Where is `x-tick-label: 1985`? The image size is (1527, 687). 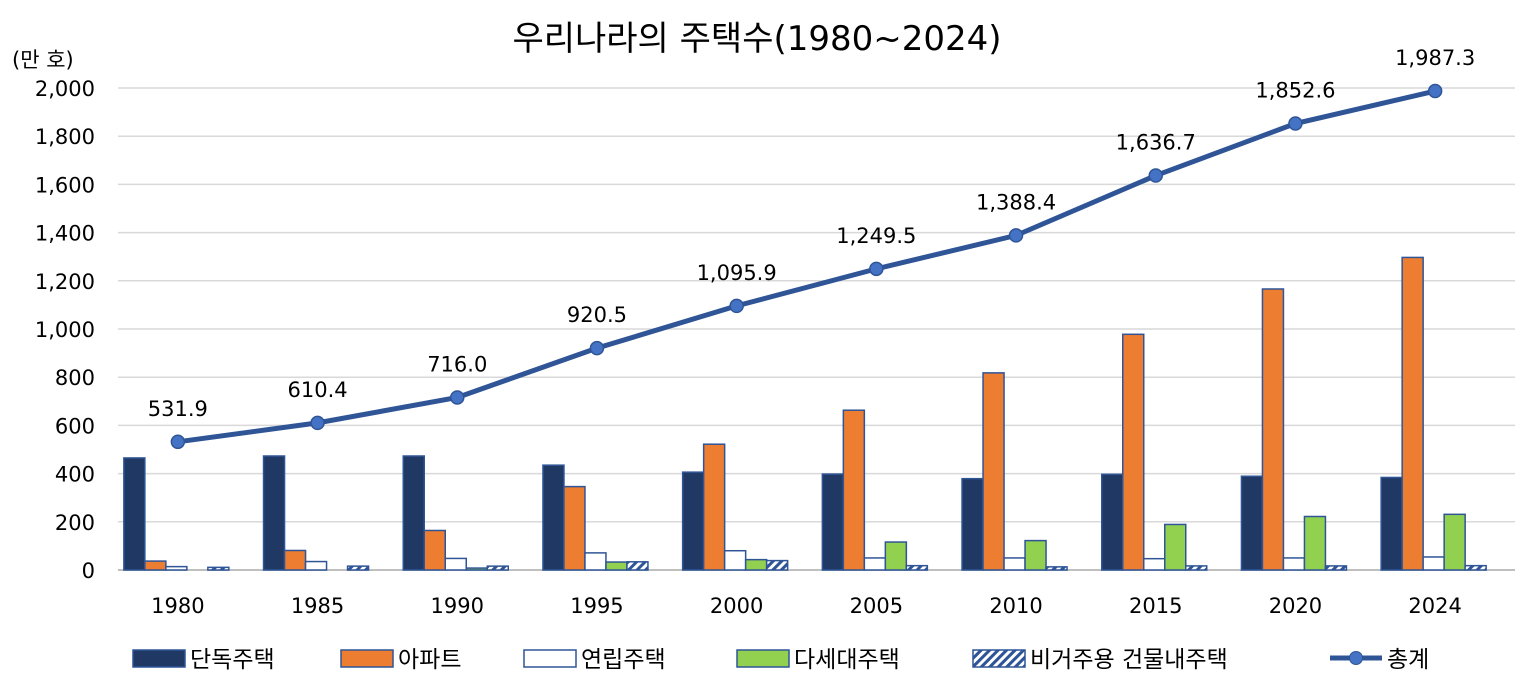
x-tick-label: 1985 is located at coordinates (317, 606).